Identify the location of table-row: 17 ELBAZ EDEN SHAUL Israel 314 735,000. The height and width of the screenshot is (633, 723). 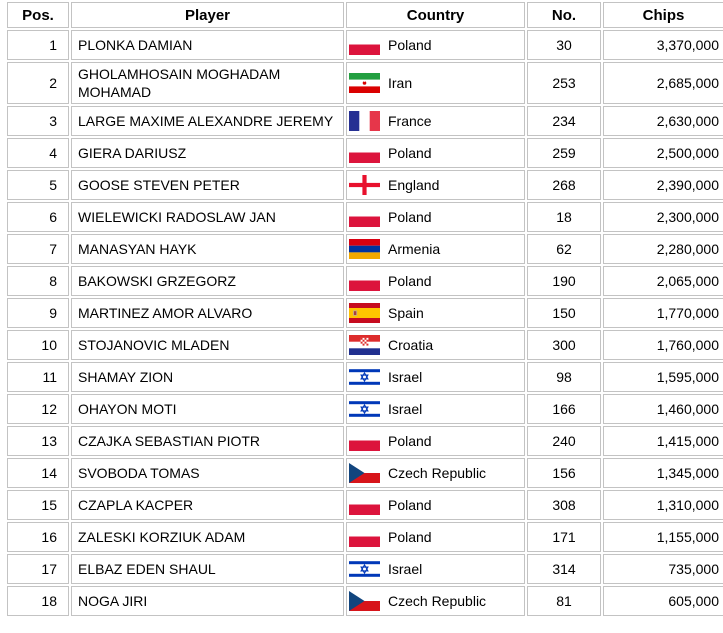
(365, 569).